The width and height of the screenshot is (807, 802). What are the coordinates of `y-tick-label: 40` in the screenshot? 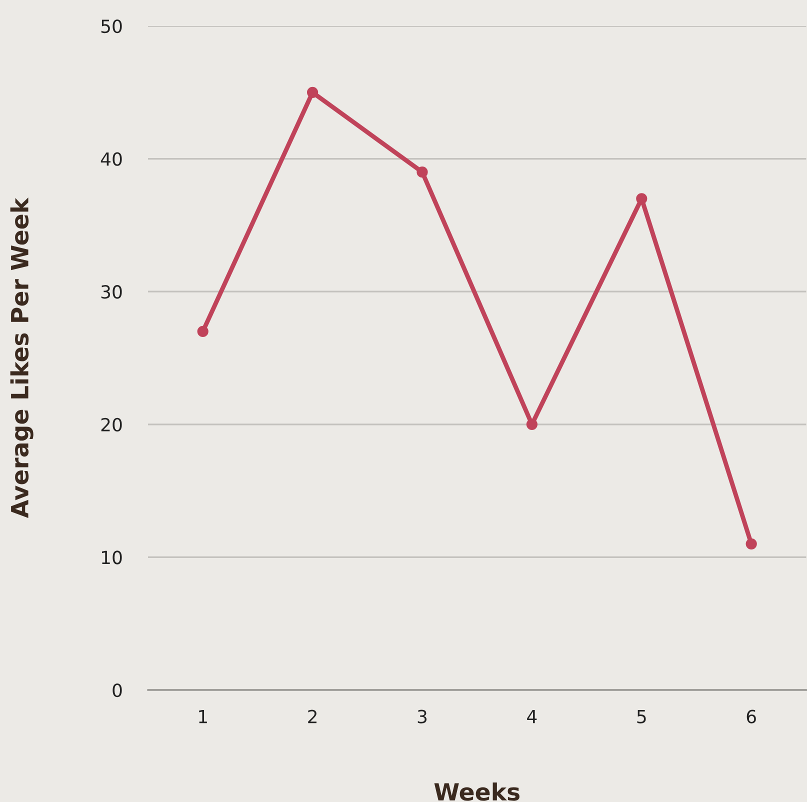 It's located at (111, 159).